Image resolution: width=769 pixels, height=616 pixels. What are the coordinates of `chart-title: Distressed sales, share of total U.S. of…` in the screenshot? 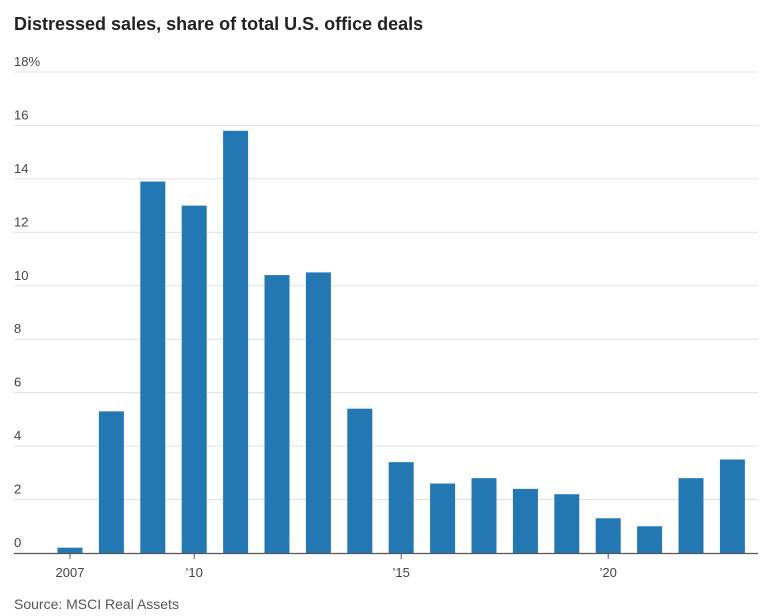 It's located at (219, 24).